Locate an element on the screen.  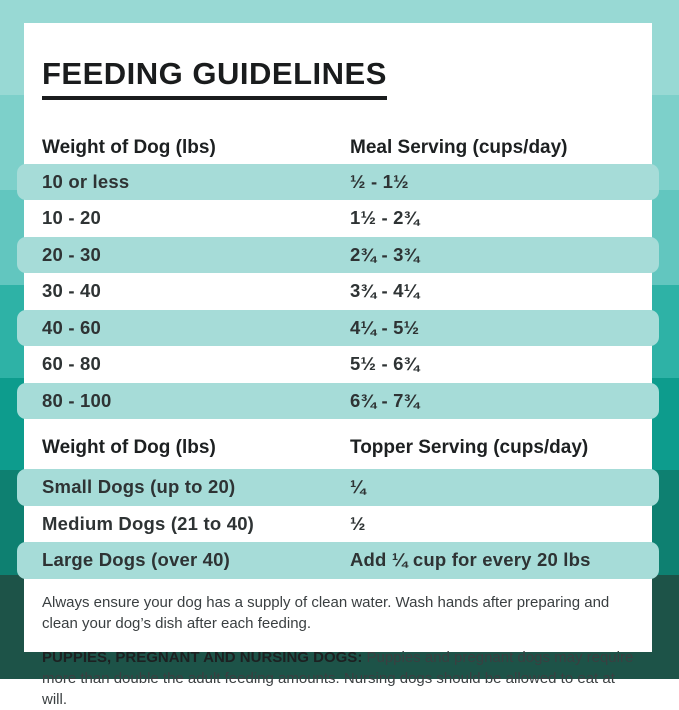
topper-col-serving-header: Topper Serving (cups/day) is located at coordinates (469, 448).